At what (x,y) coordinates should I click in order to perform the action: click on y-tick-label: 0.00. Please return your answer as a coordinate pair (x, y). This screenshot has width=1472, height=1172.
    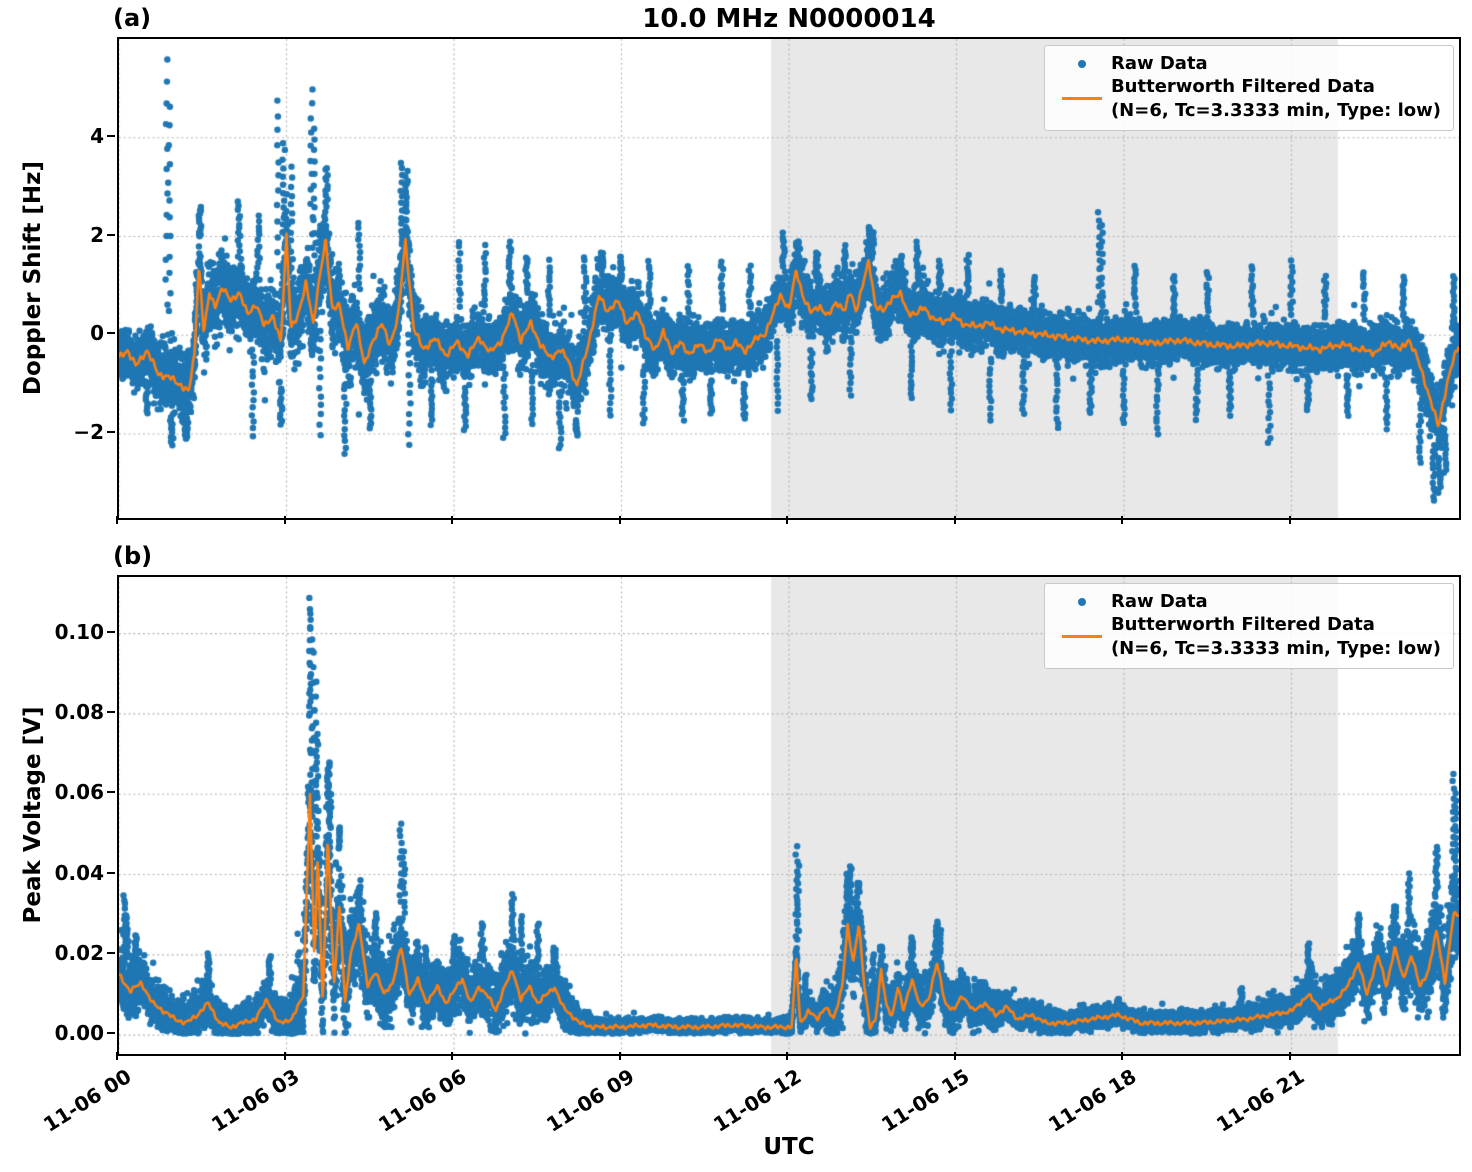
    Looking at the image, I should click on (79, 1033).